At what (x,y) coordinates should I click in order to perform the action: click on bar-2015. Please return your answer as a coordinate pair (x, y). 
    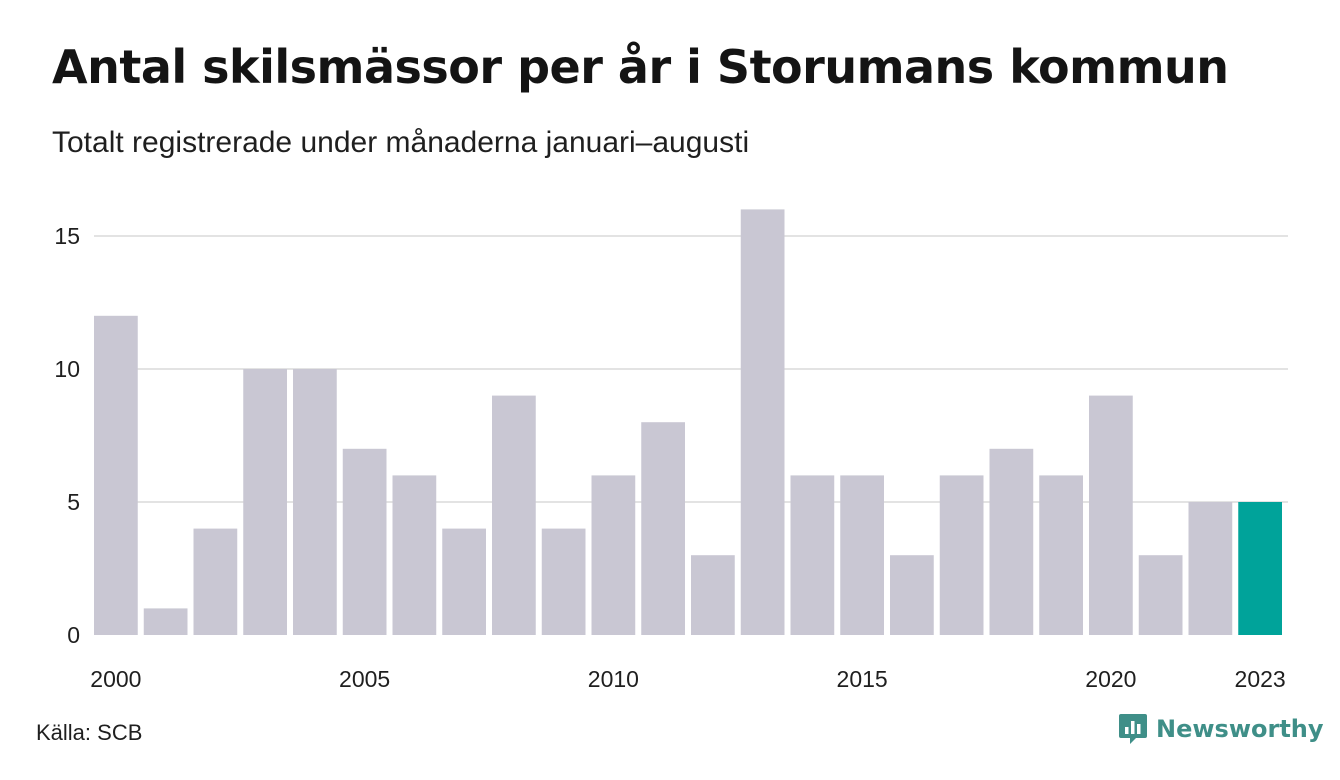
    Looking at the image, I should click on (862, 555).